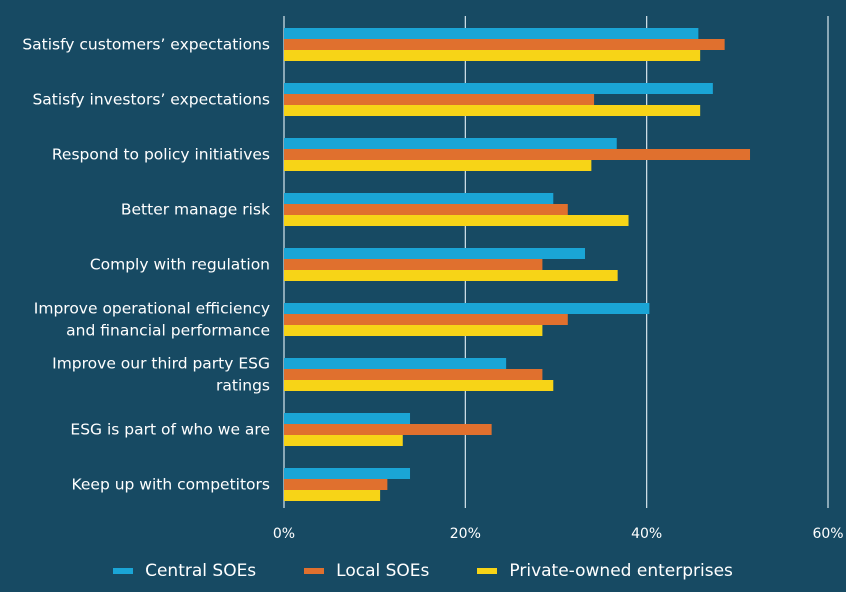 This screenshot has height=592, width=846. I want to click on category-label: Satisfy investors’ expectations, so click(151, 100).